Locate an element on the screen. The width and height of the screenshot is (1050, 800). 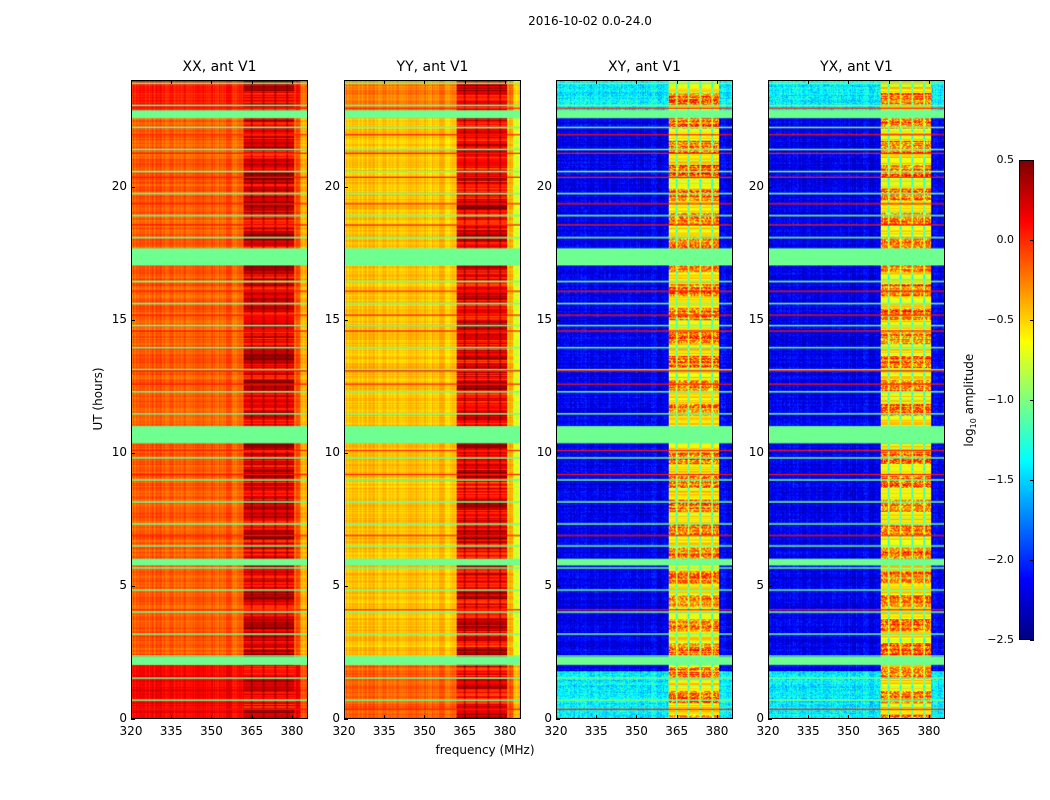
heatmap-xy is located at coordinates (644, 399).